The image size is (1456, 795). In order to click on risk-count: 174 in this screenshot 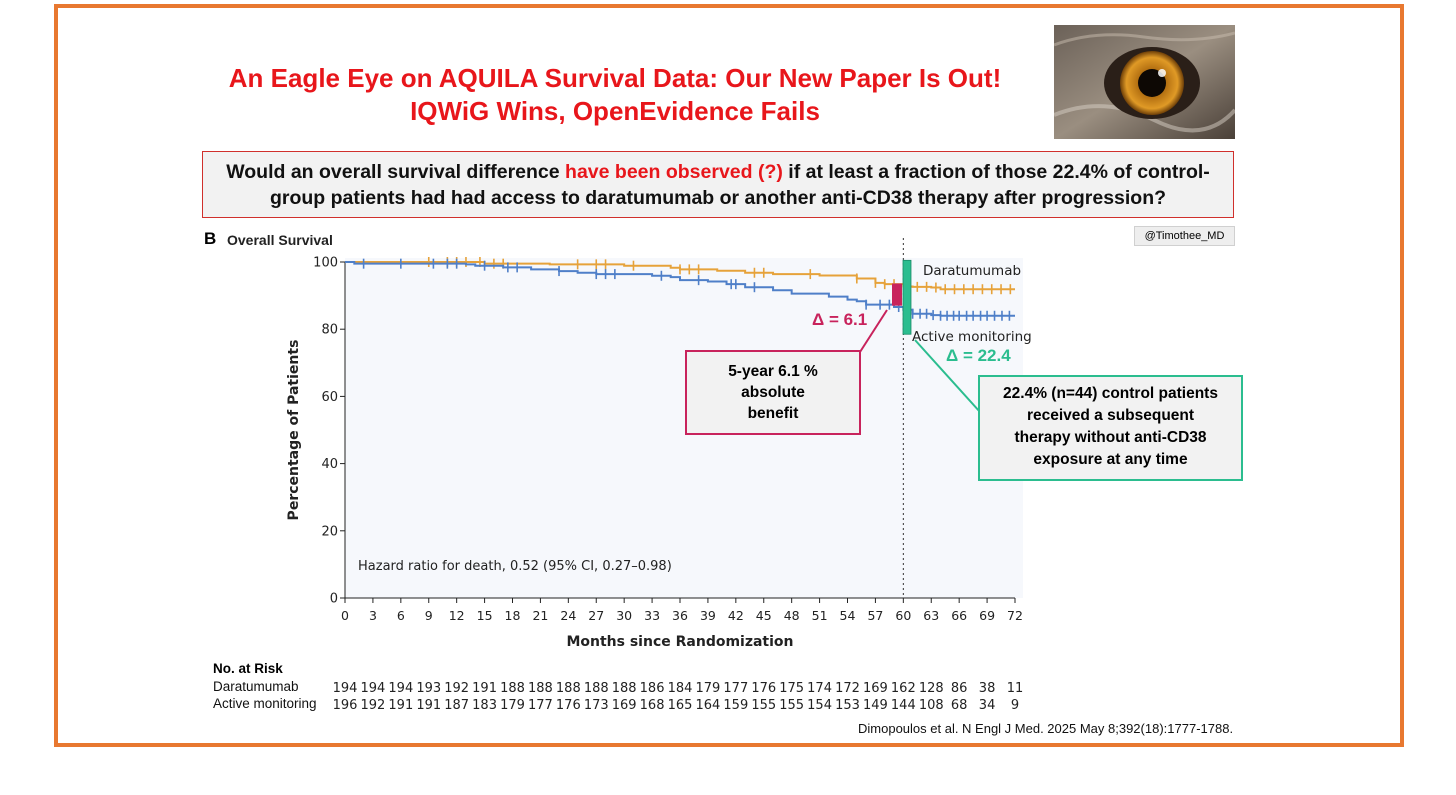, I will do `click(819, 688)`.